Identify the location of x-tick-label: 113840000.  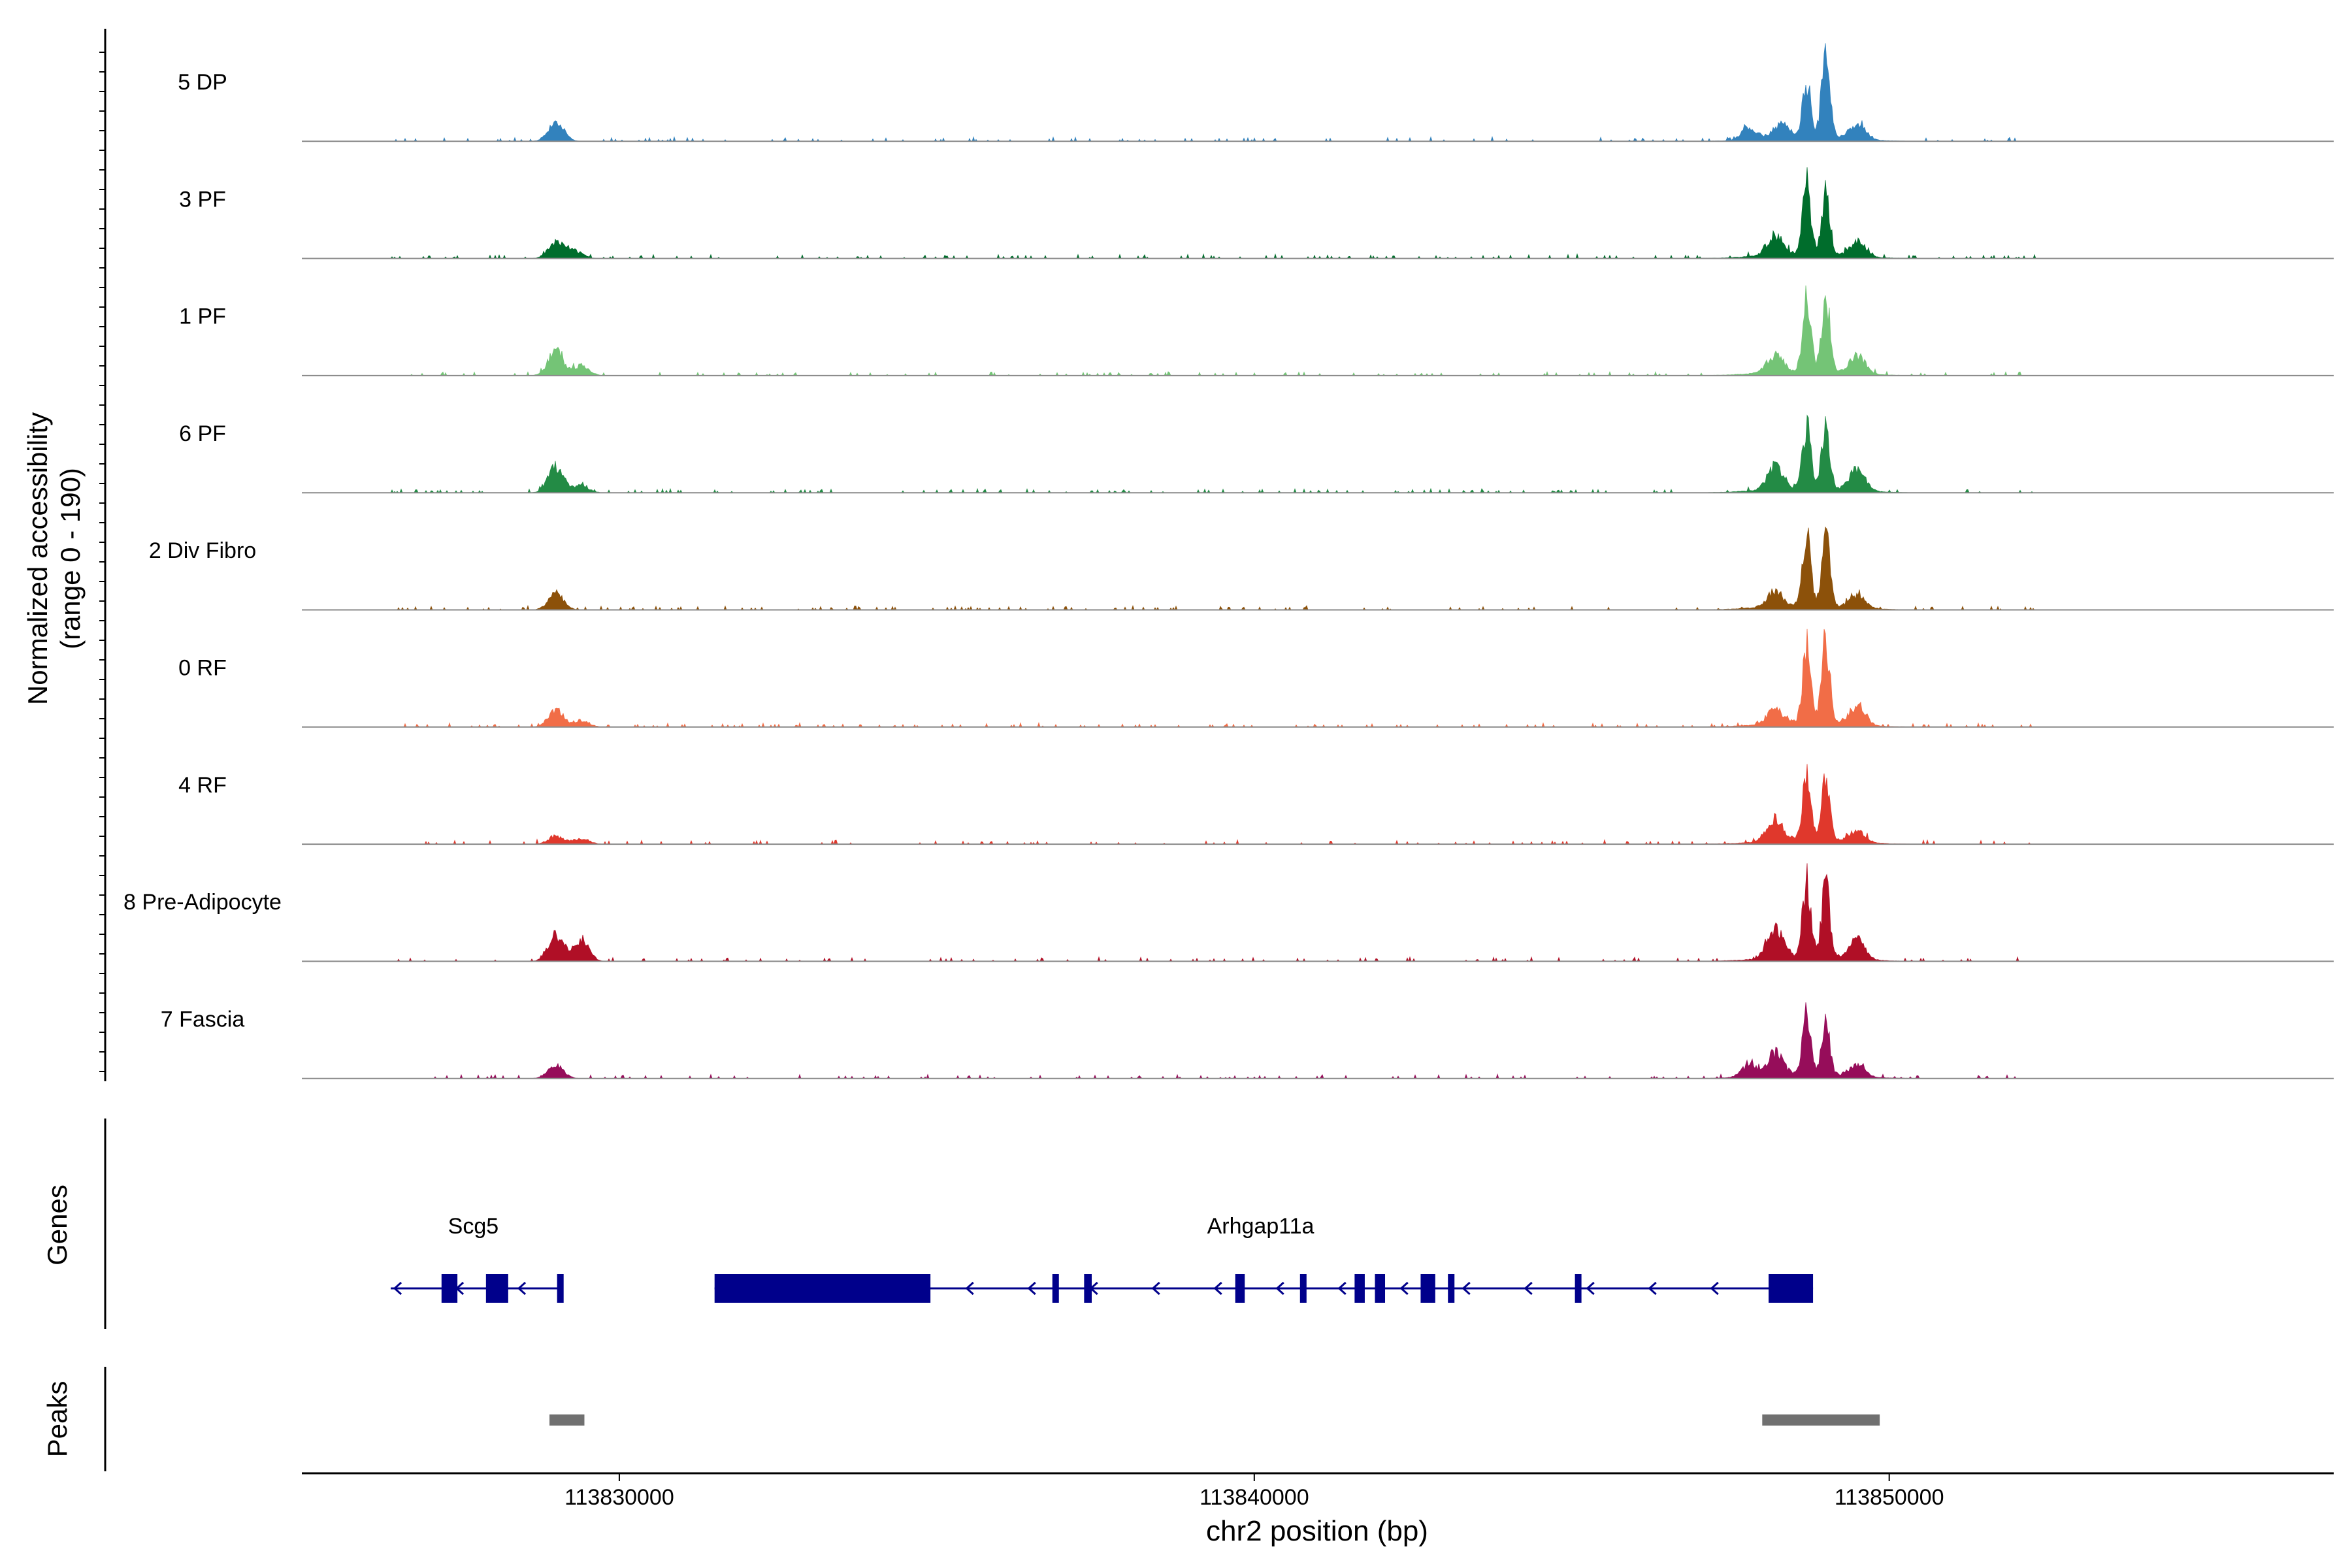
(1254, 1497).